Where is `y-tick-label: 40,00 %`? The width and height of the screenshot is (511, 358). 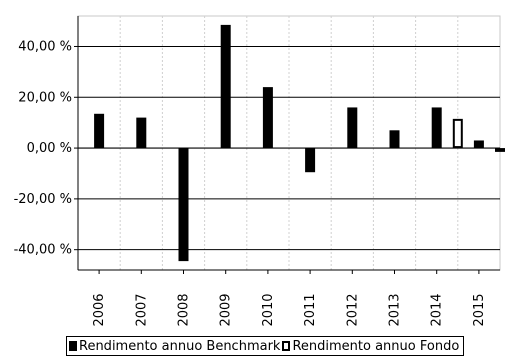
y-tick-label: 40,00 % is located at coordinates (45, 46).